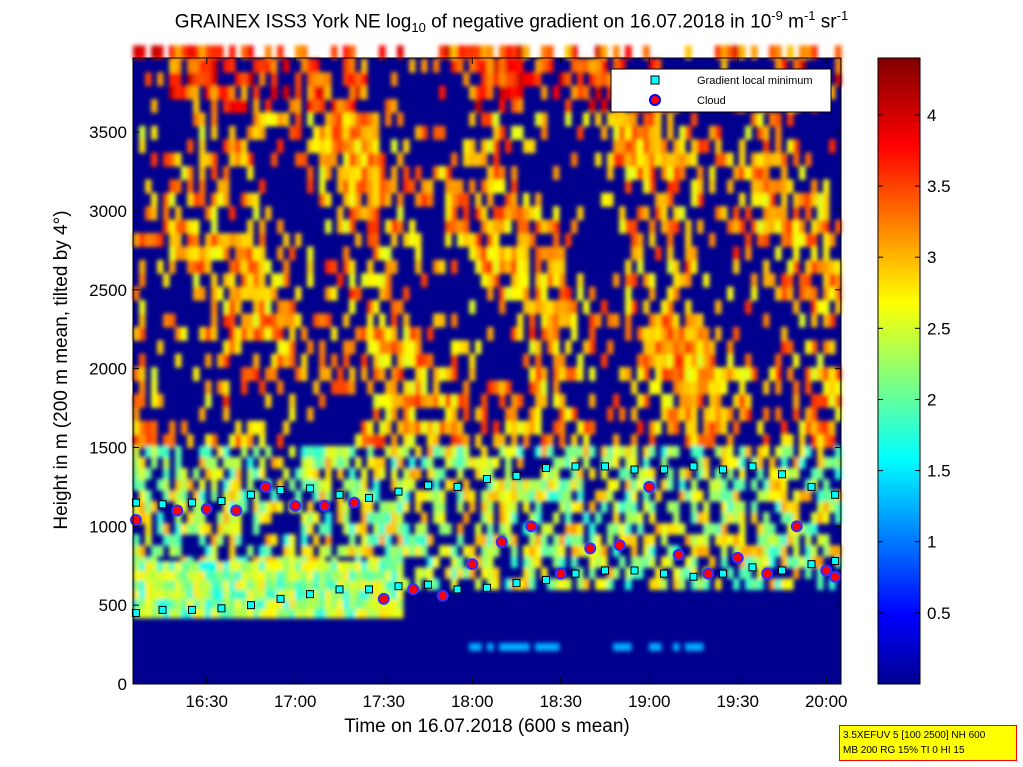 The image size is (1023, 767). I want to click on y-tick-label: 2500, so click(108, 290).